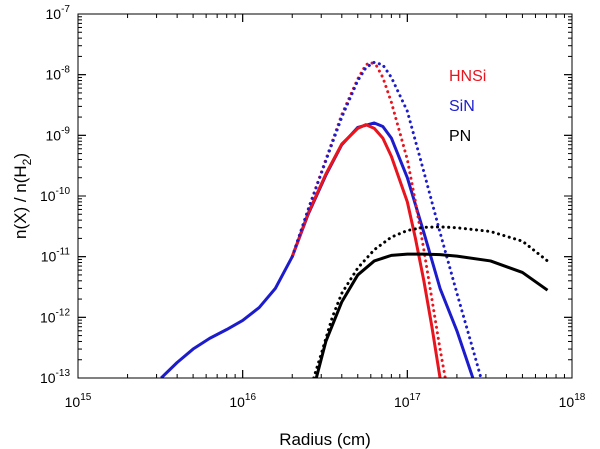 This screenshot has height=449, width=600. Describe the element at coordinates (462, 106) in the screenshot. I see `legend-sin: SiN` at that location.